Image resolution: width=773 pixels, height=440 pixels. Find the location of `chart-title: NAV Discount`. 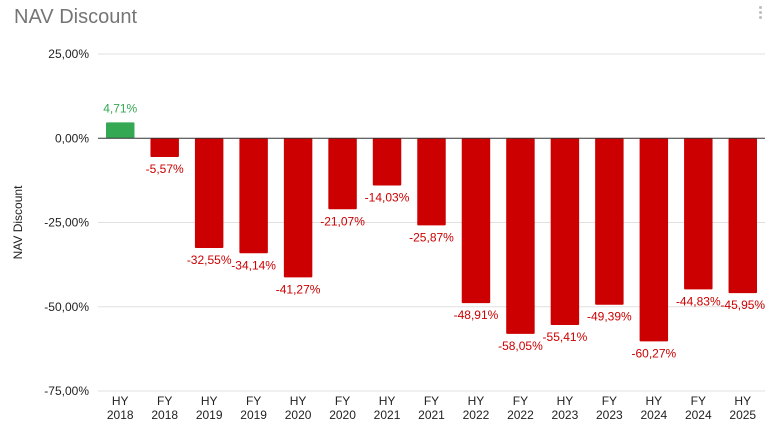

chart-title: NAV Discount is located at coordinates (76, 17).